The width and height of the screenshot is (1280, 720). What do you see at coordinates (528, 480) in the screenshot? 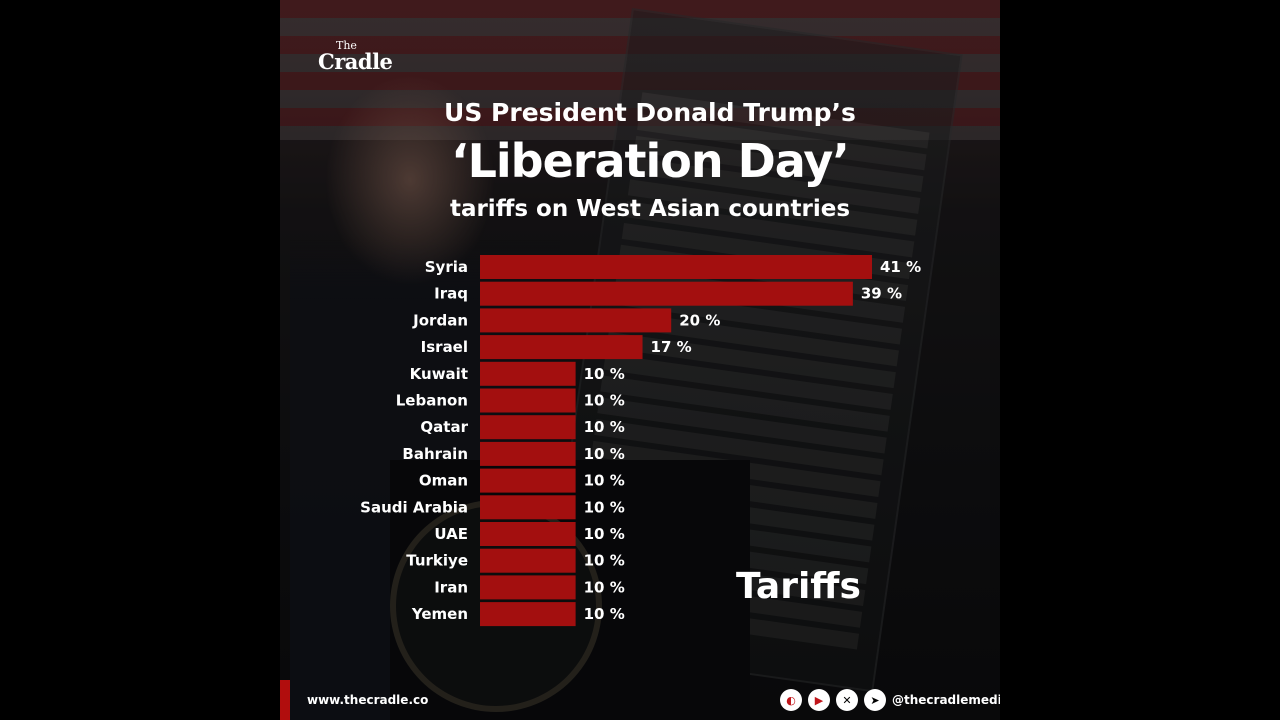
I see `bar-oman` at bounding box center [528, 480].